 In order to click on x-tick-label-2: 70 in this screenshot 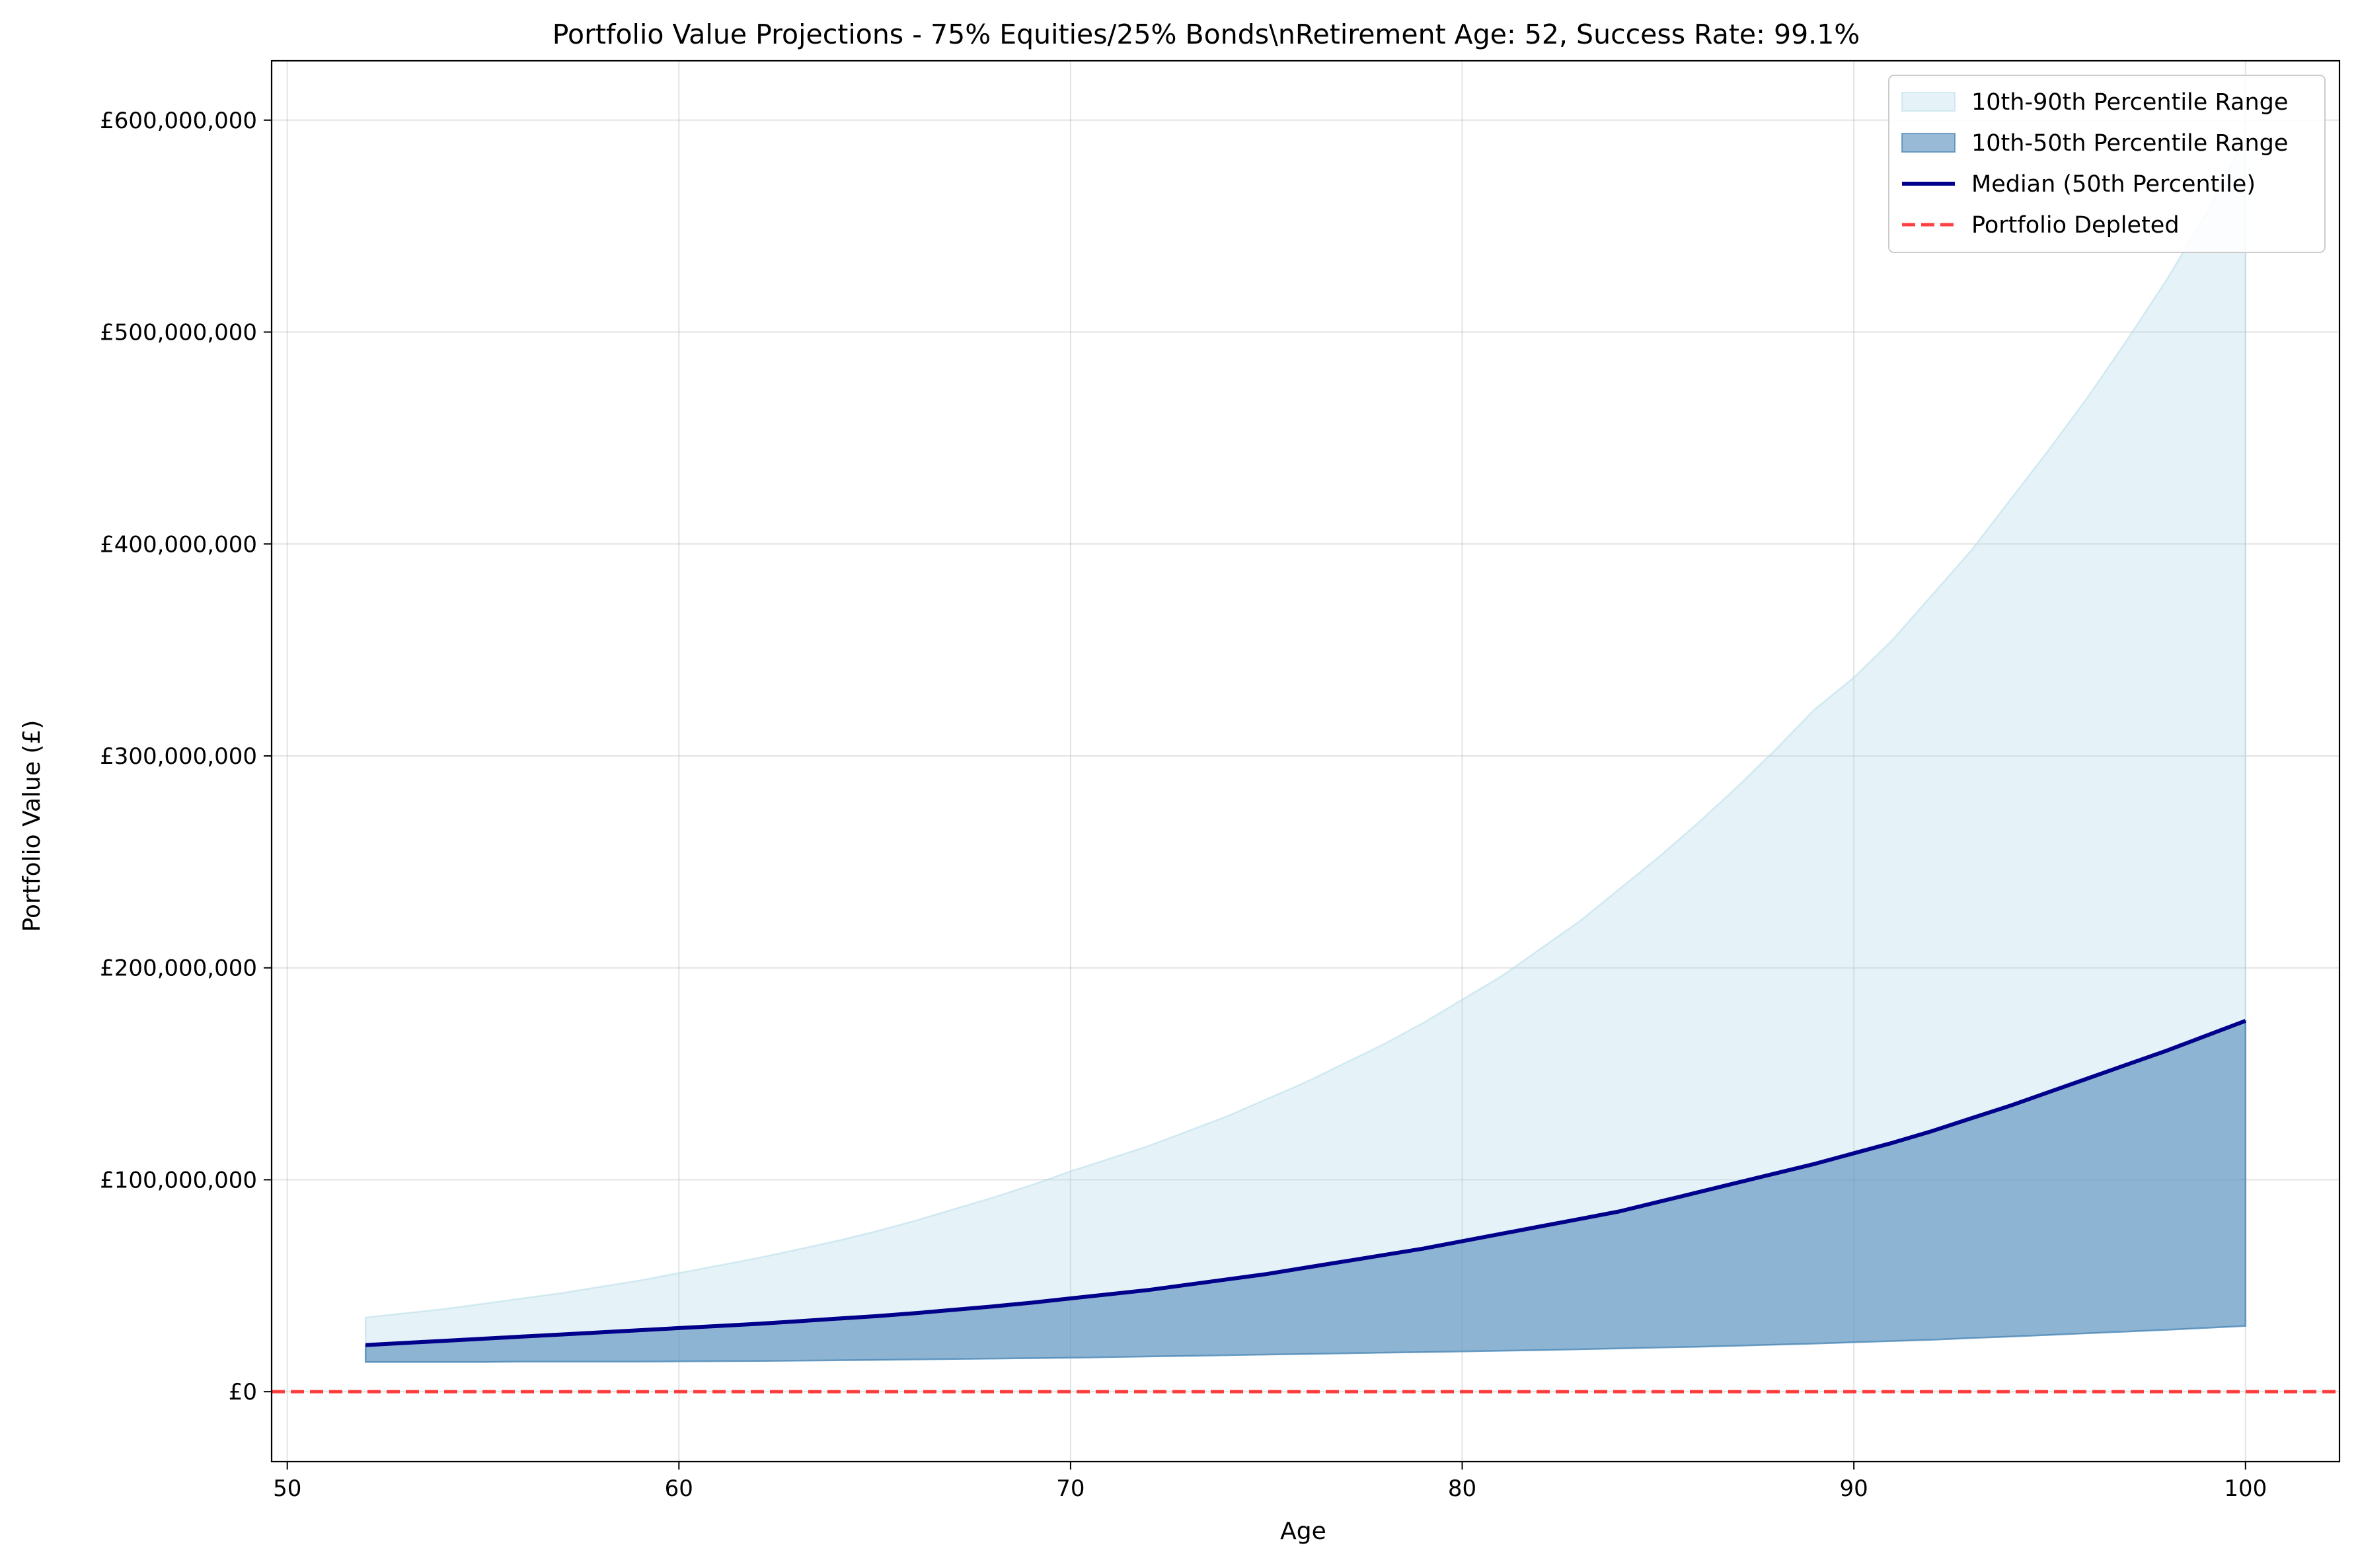, I will do `click(1070, 1489)`.